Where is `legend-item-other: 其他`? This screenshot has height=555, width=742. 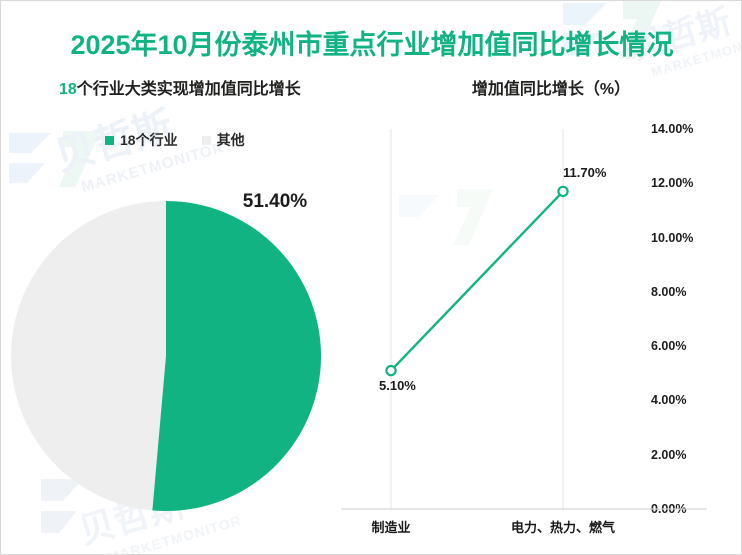 legend-item-other: 其他 is located at coordinates (223, 140).